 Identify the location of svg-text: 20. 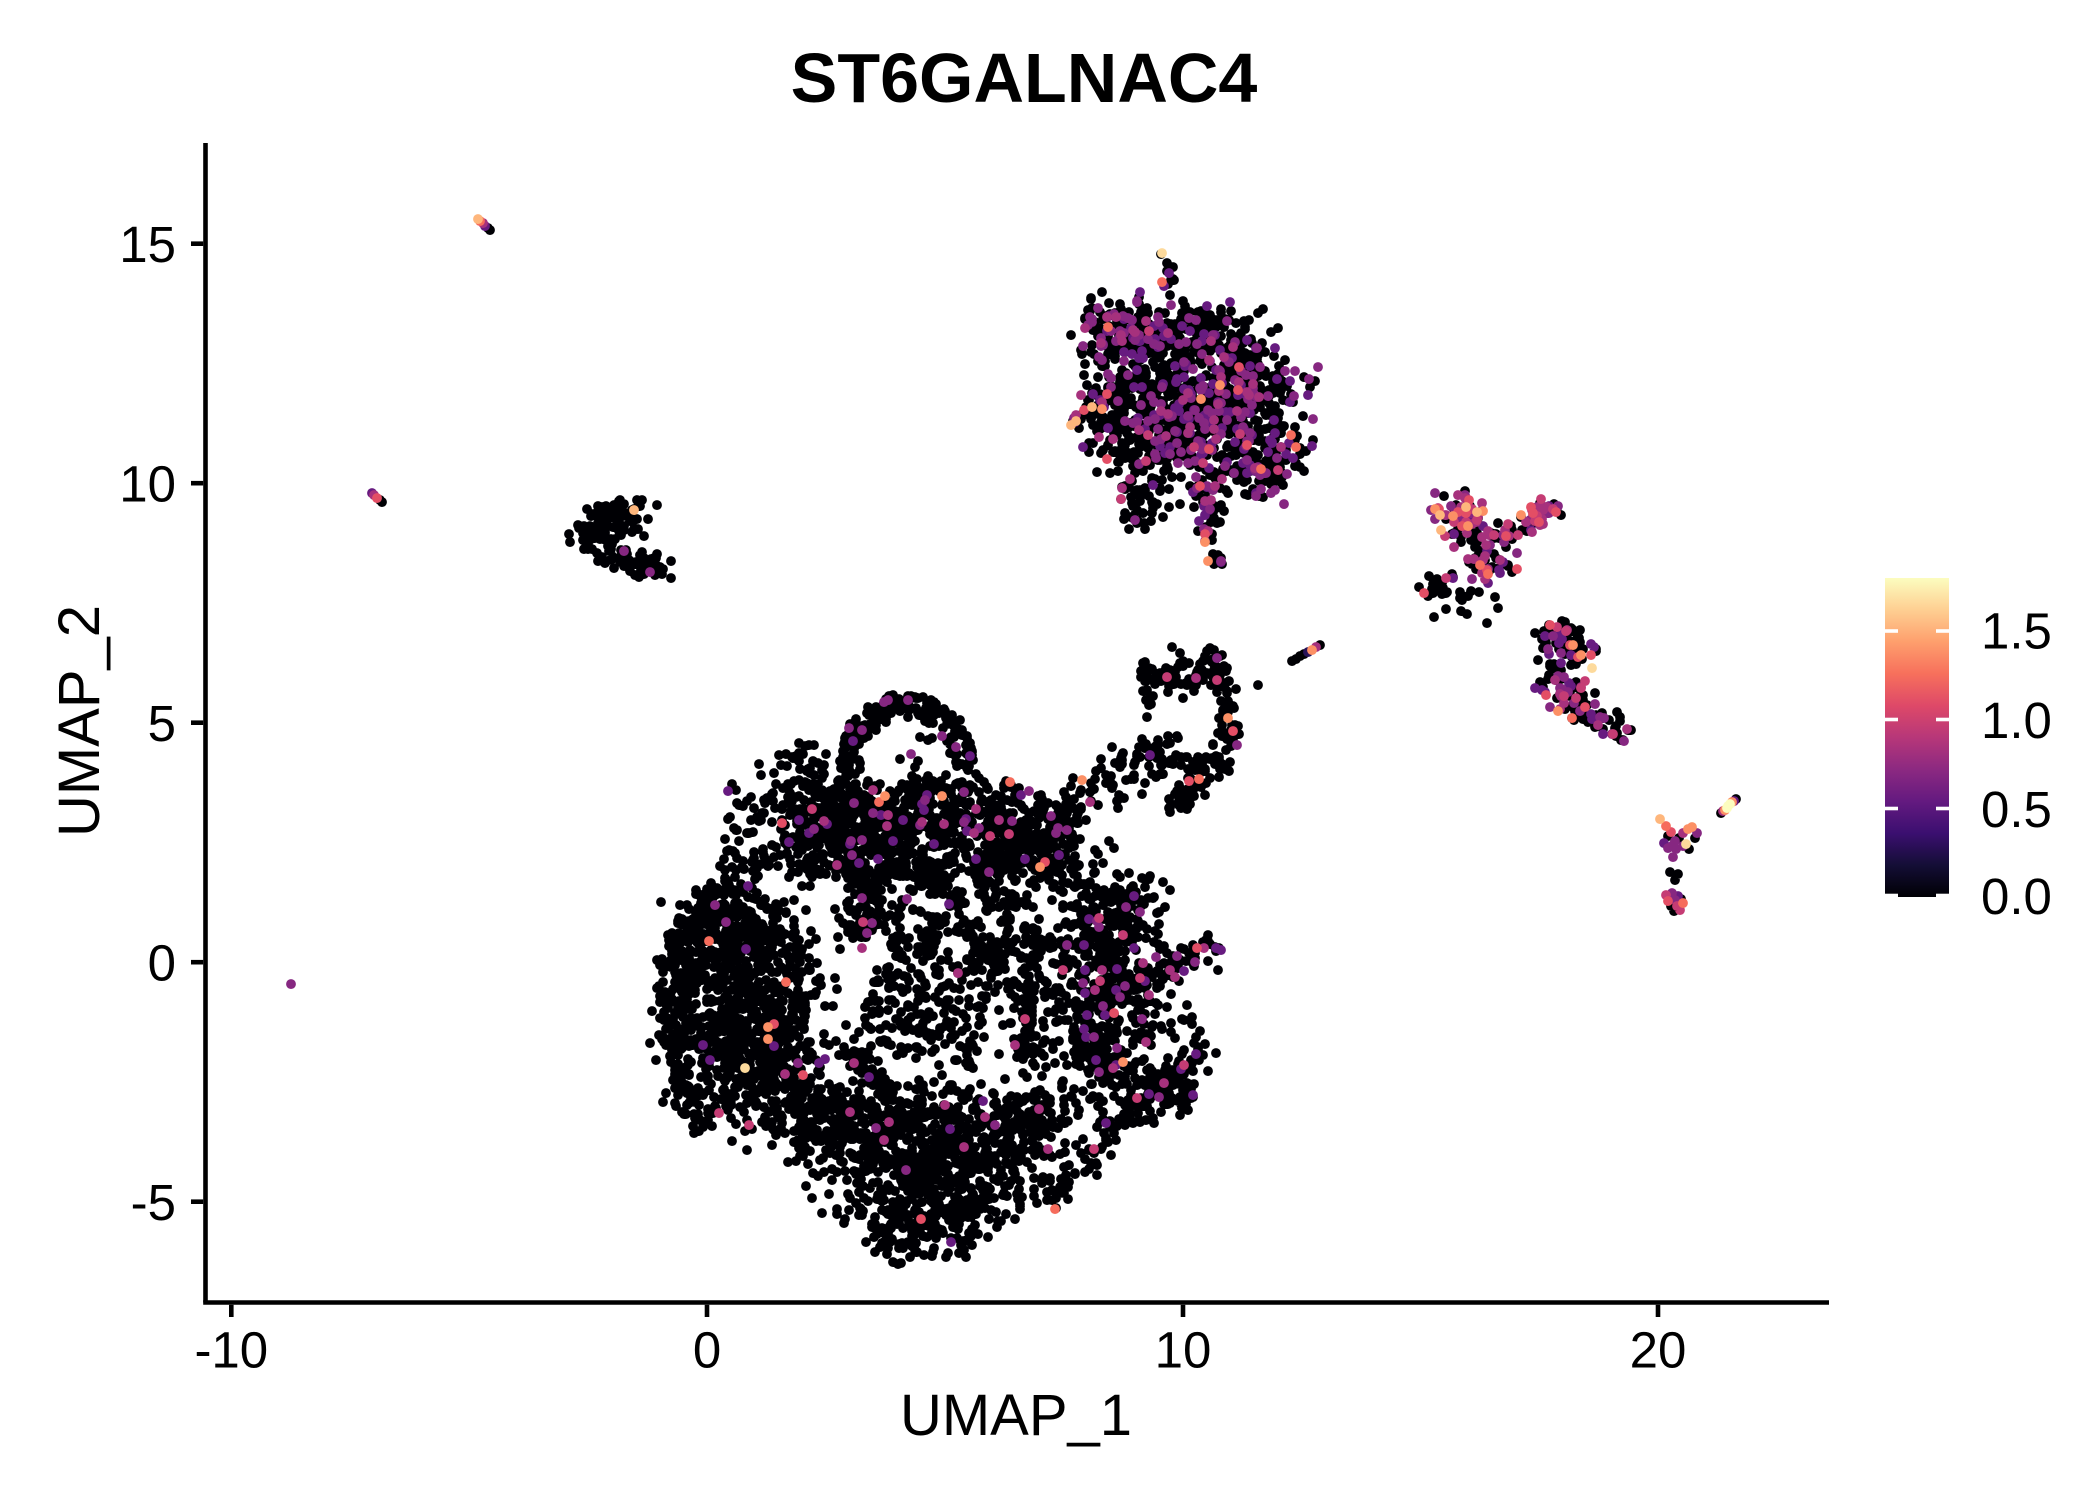
(1658, 1350).